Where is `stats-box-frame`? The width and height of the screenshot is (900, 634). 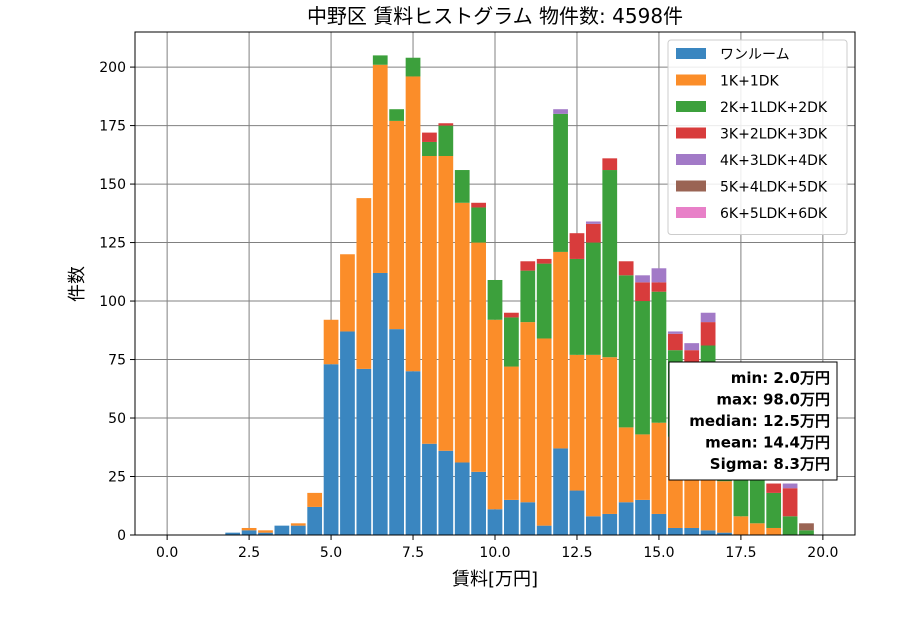
stats-box-frame is located at coordinates (753, 421).